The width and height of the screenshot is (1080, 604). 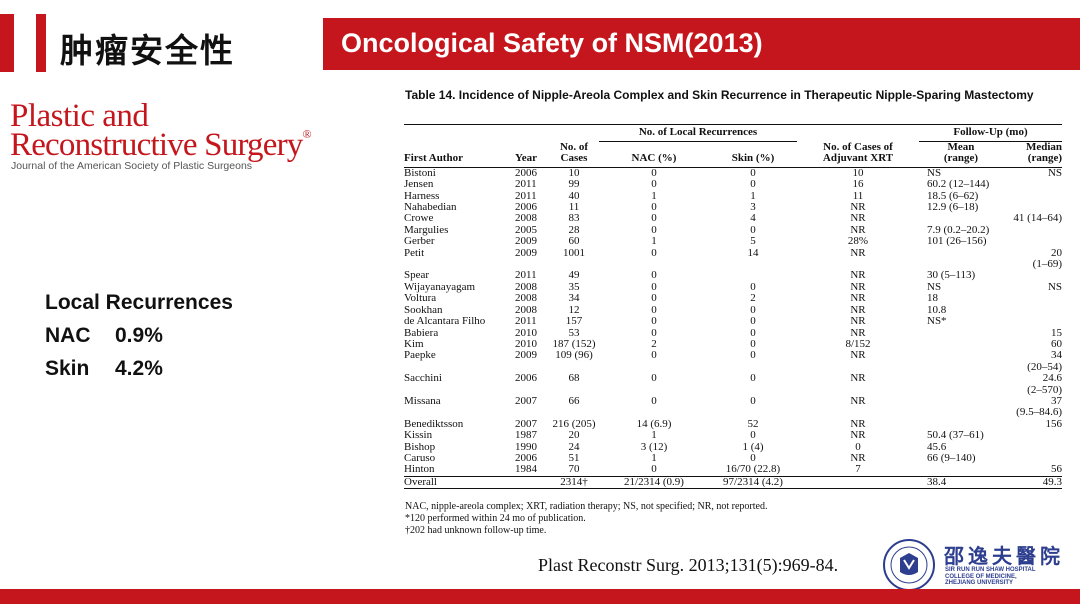 What do you see at coordinates (733, 470) in the screenshot?
I see `table-row: Hinton 1984 70 0 16/70 (22.8) 7 56` at bounding box center [733, 470].